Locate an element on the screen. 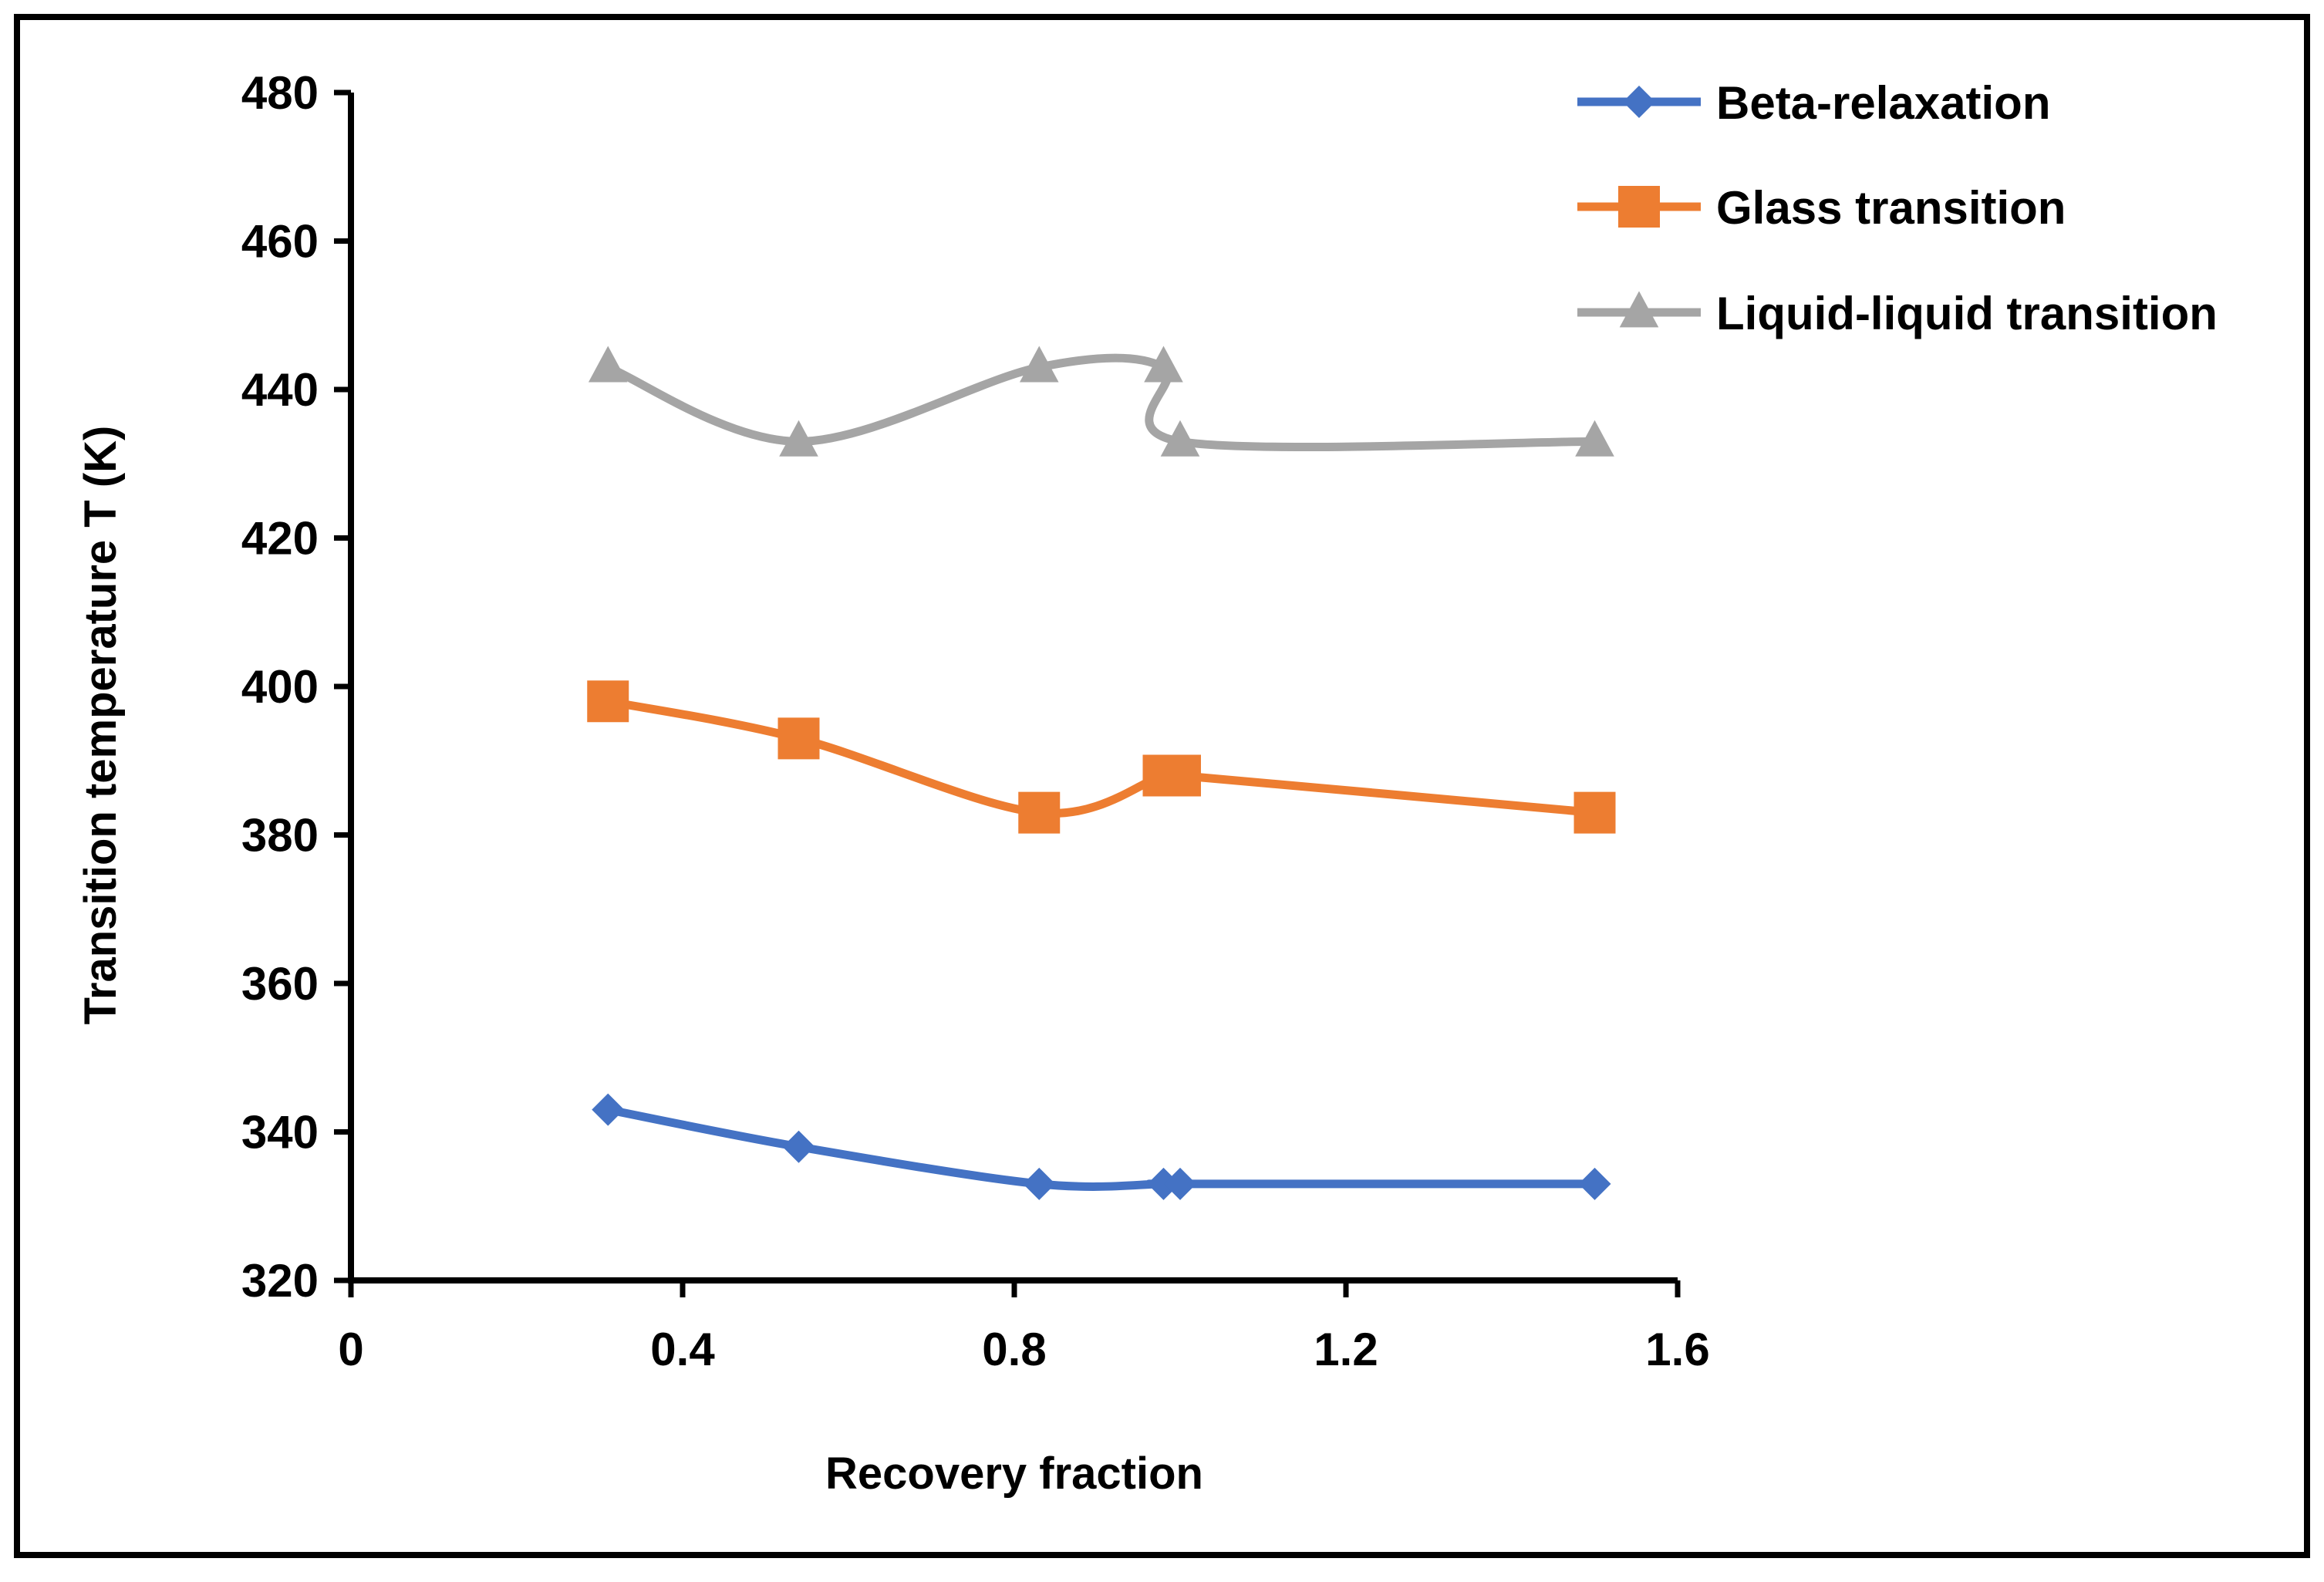 This screenshot has width=2324, height=1582. series-liquid-liquid-transition is located at coordinates (1101, 401).